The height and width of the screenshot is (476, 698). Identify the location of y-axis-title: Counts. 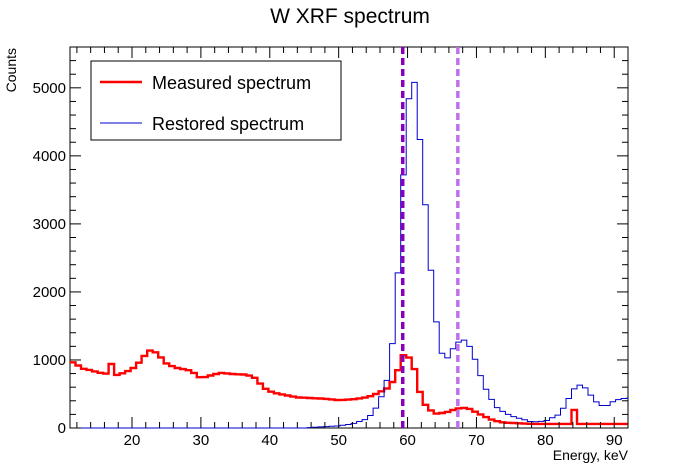
(11, 70).